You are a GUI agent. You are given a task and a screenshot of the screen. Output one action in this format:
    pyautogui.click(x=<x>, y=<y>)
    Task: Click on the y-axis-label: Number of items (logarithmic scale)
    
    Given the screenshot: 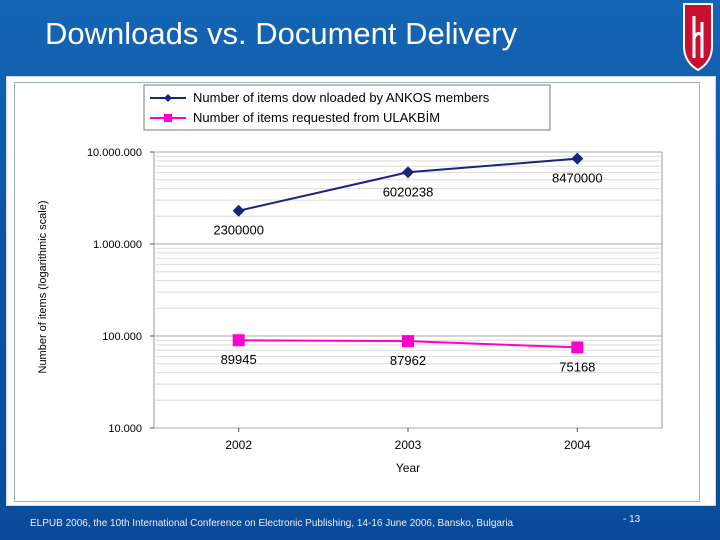 What is the action you would take?
    pyautogui.click(x=43, y=287)
    